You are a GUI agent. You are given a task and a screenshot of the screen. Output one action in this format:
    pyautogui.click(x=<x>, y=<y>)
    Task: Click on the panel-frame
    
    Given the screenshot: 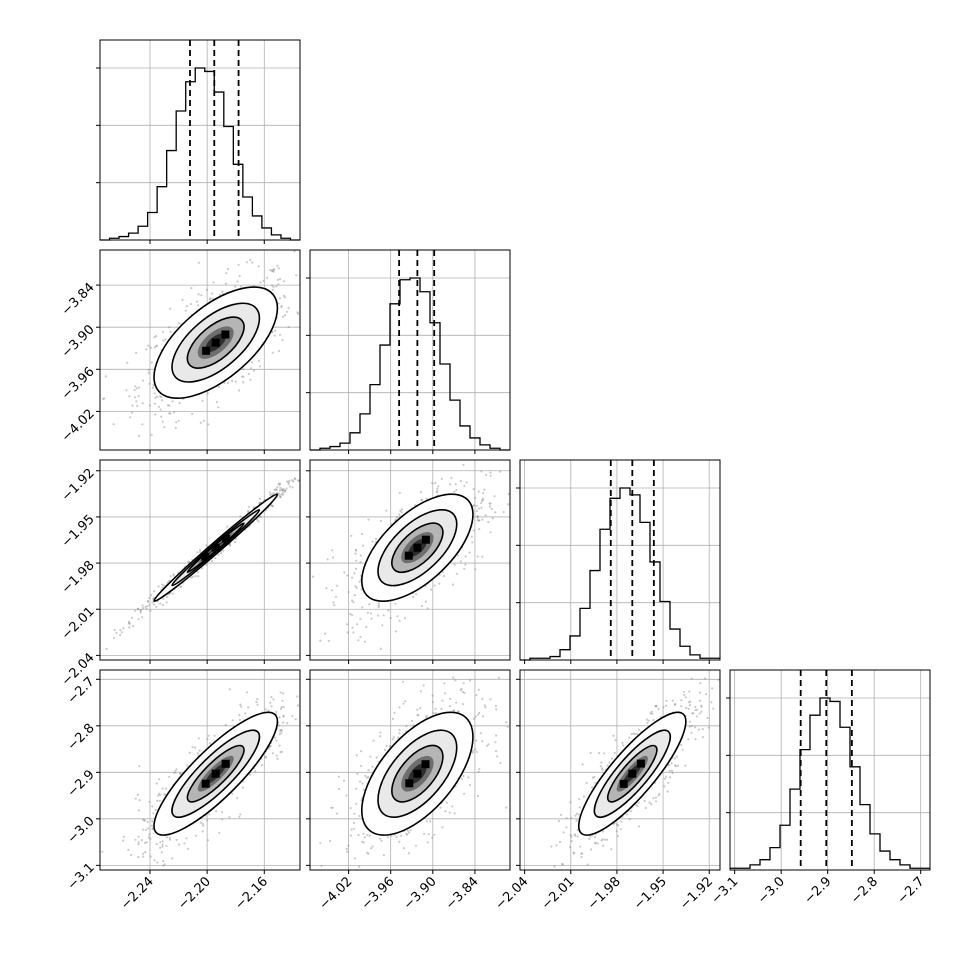 What is the action you would take?
    pyautogui.click(x=200, y=350)
    